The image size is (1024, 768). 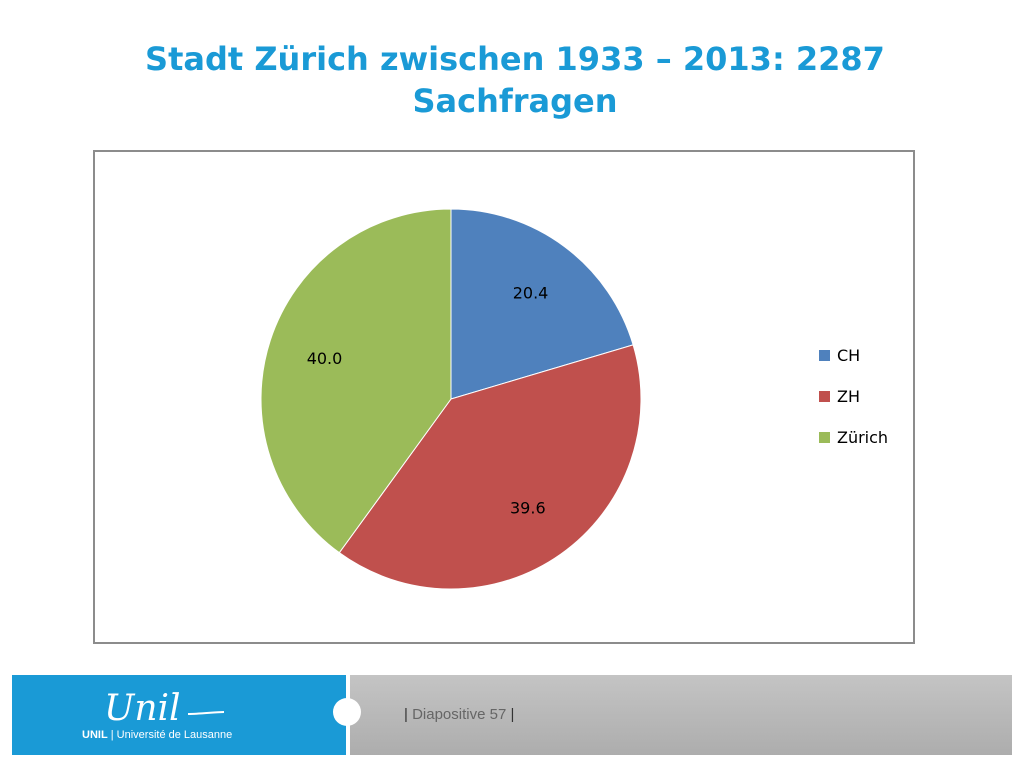 I want to click on footer-brand-band, so click(x=179, y=715).